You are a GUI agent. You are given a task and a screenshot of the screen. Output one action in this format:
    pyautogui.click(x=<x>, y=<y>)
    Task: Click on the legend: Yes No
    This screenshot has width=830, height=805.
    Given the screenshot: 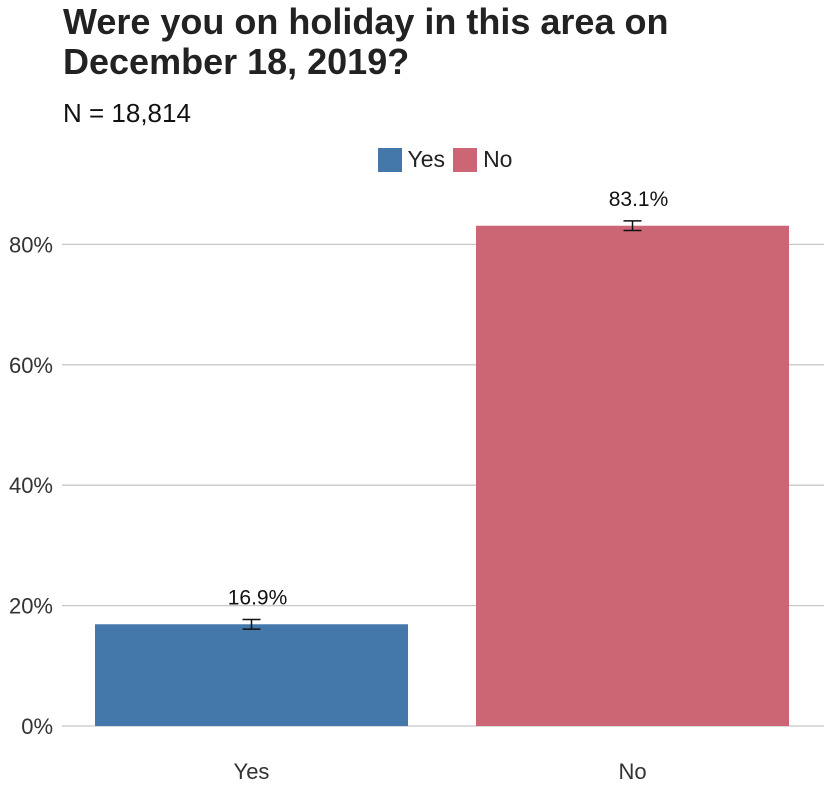 What is the action you would take?
    pyautogui.click(x=415, y=159)
    